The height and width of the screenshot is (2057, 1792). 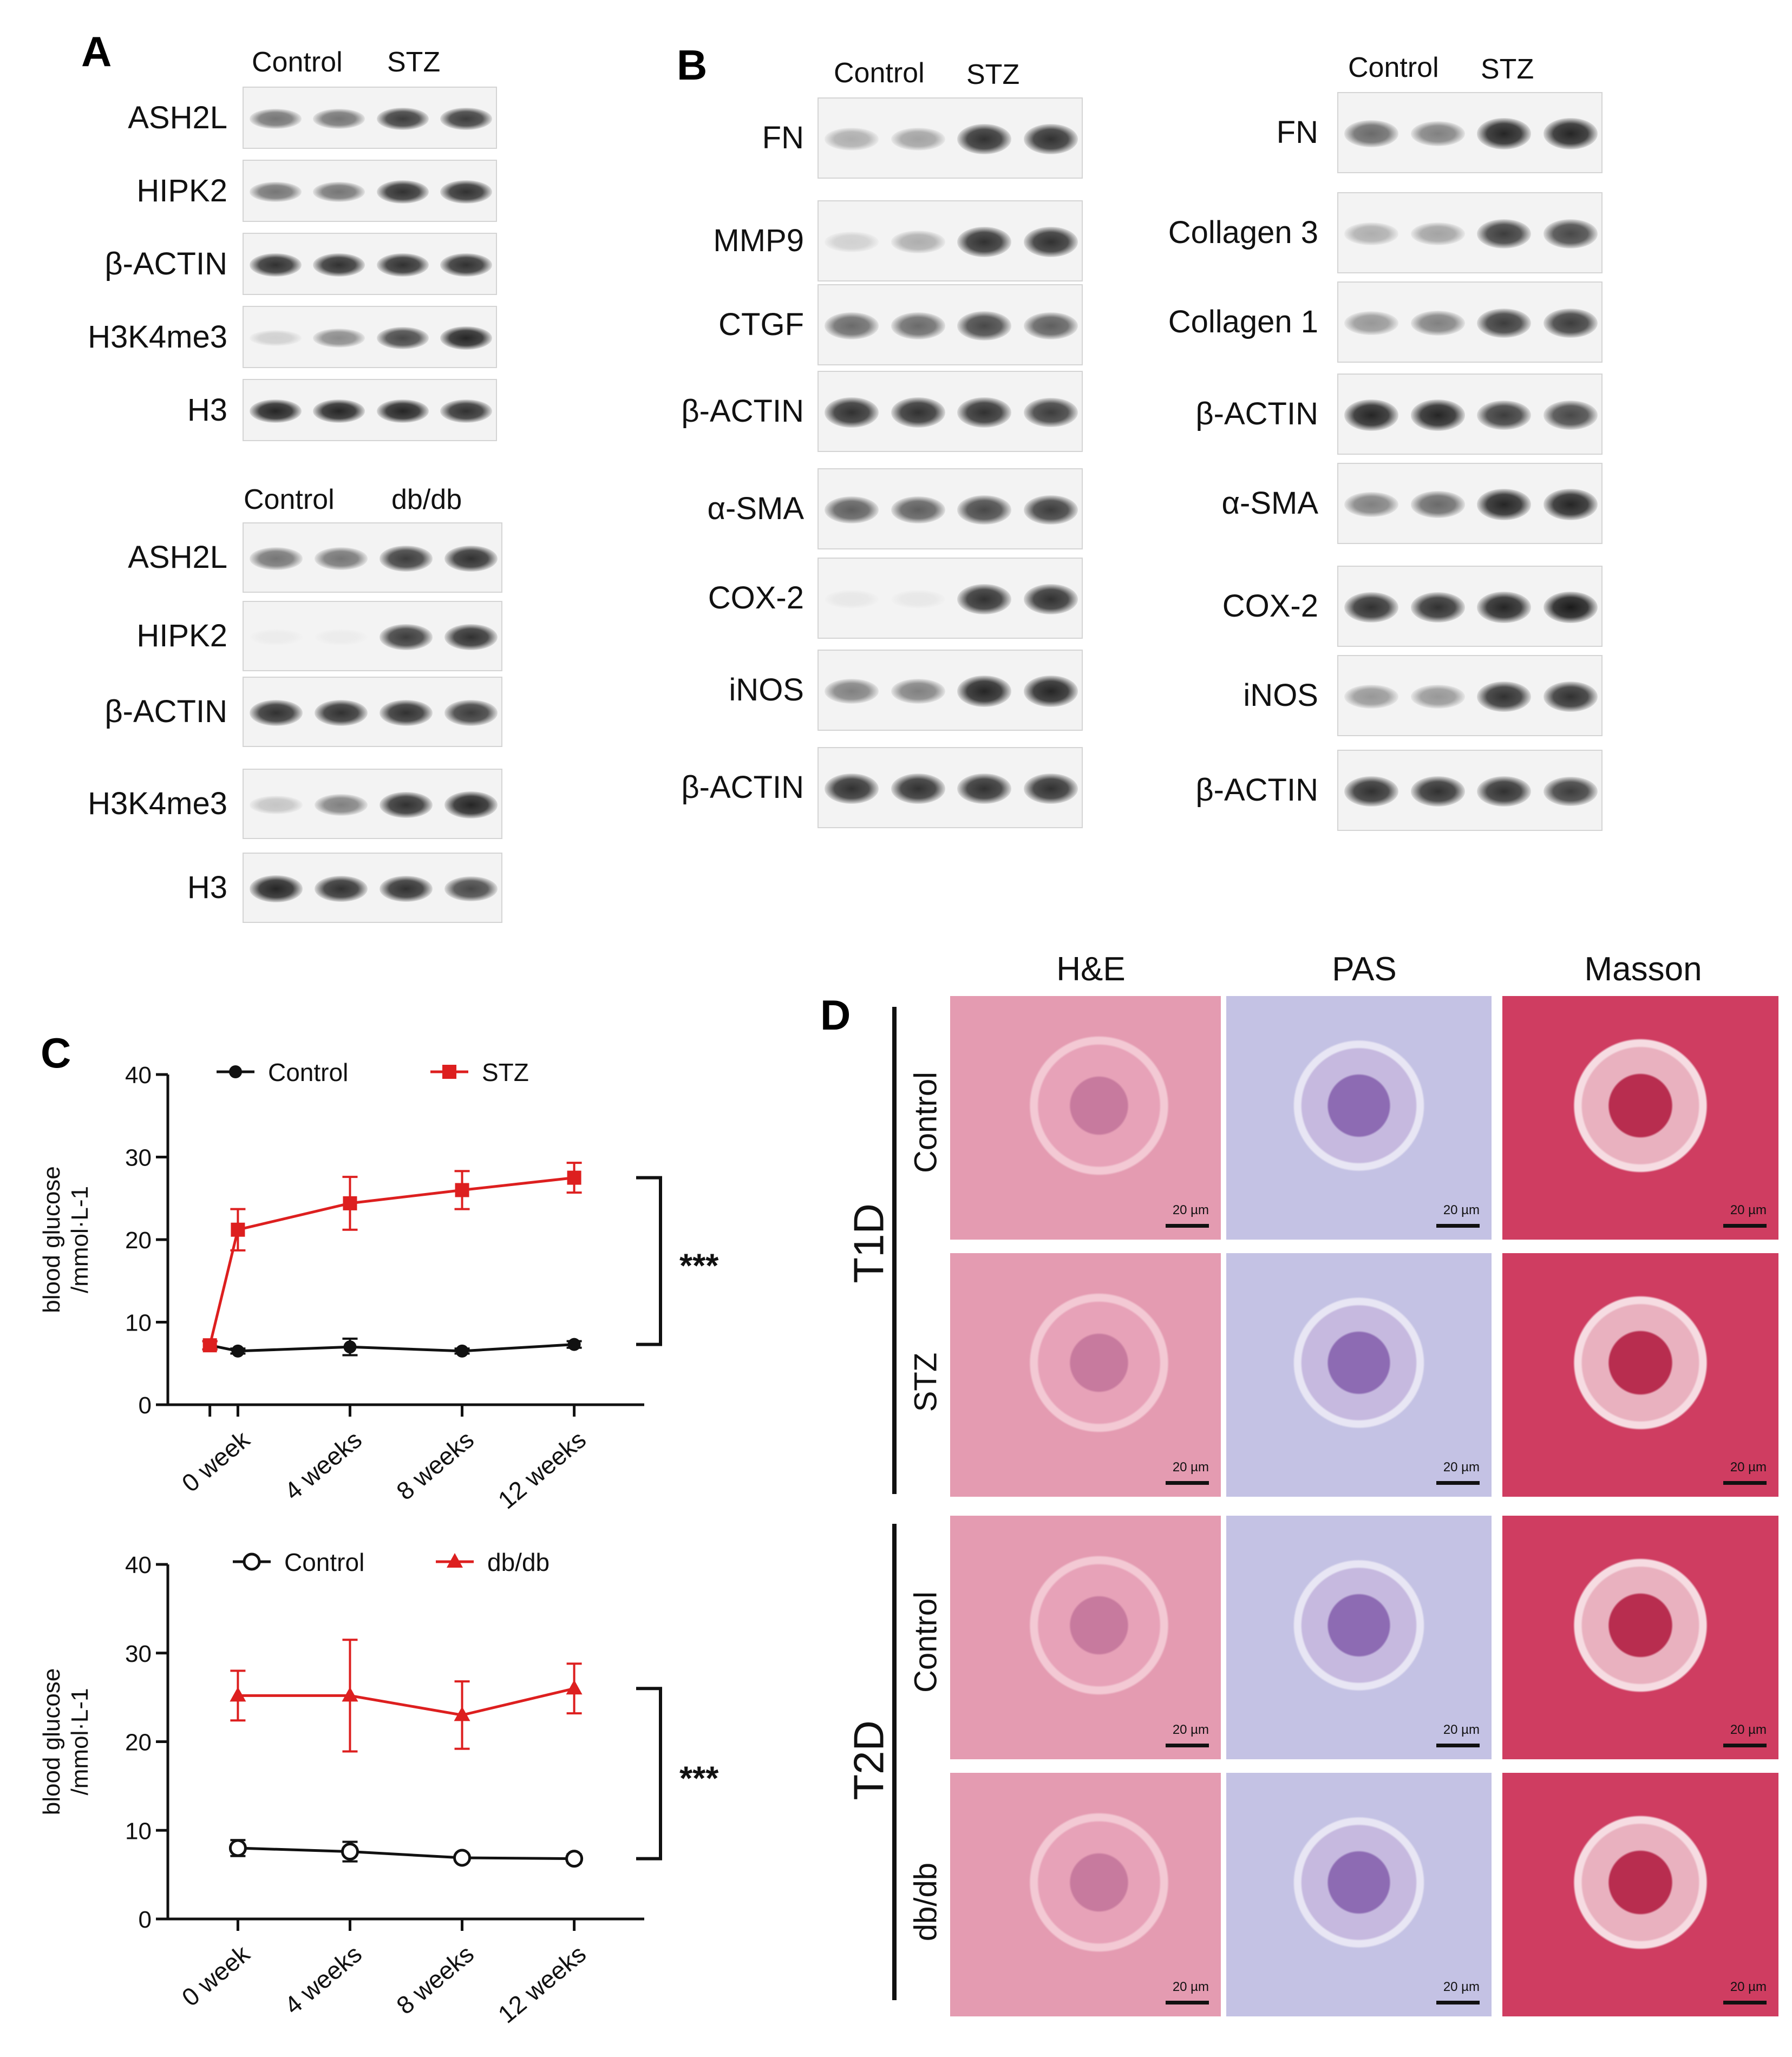 I want to click on row-label-t1d-control: Control, so click(x=926, y=1122).